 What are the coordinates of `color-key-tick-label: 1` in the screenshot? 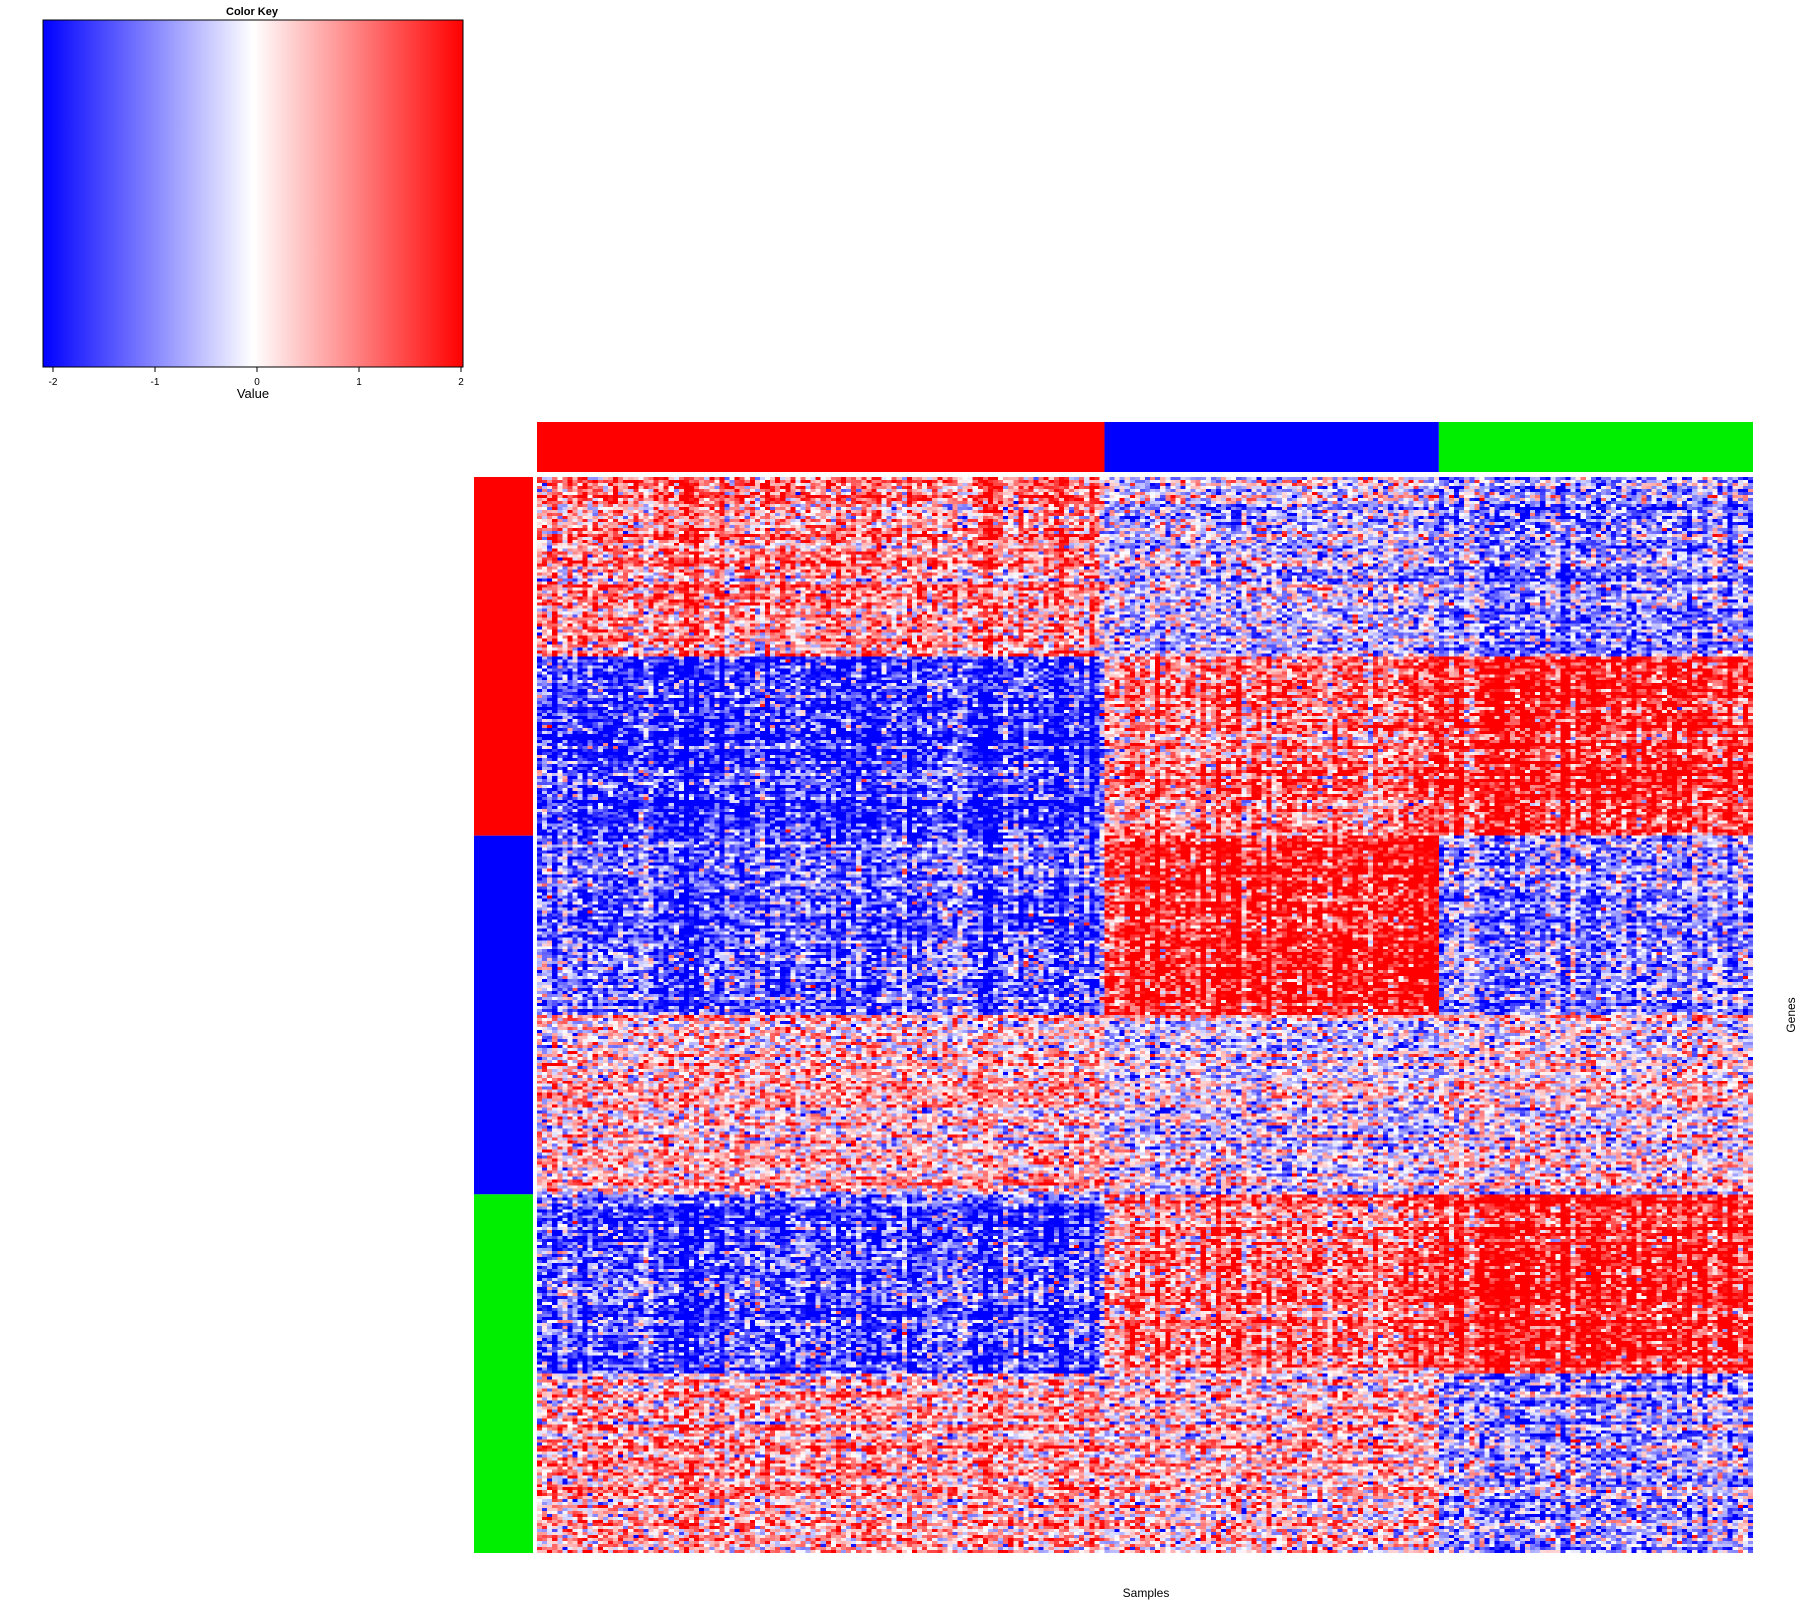 It's located at (359, 382).